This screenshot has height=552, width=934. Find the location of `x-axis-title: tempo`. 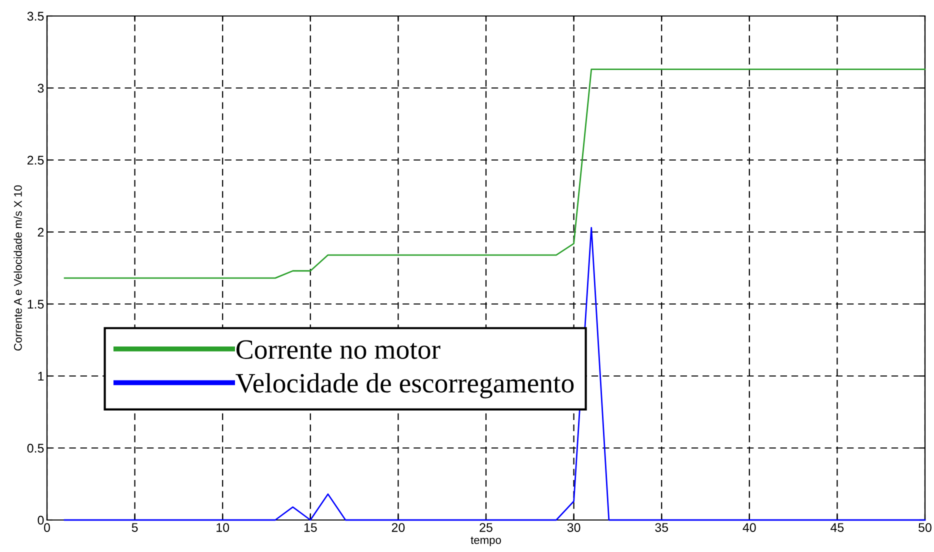

x-axis-title: tempo is located at coordinates (485, 541).